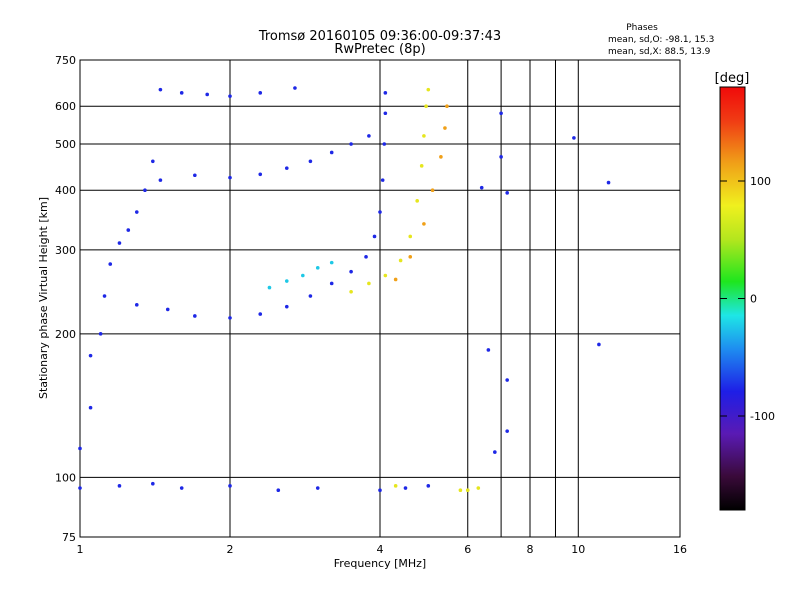 The image size is (800, 600). Describe the element at coordinates (732, 78) in the screenshot. I see `colorbar-label: [deg]` at that location.